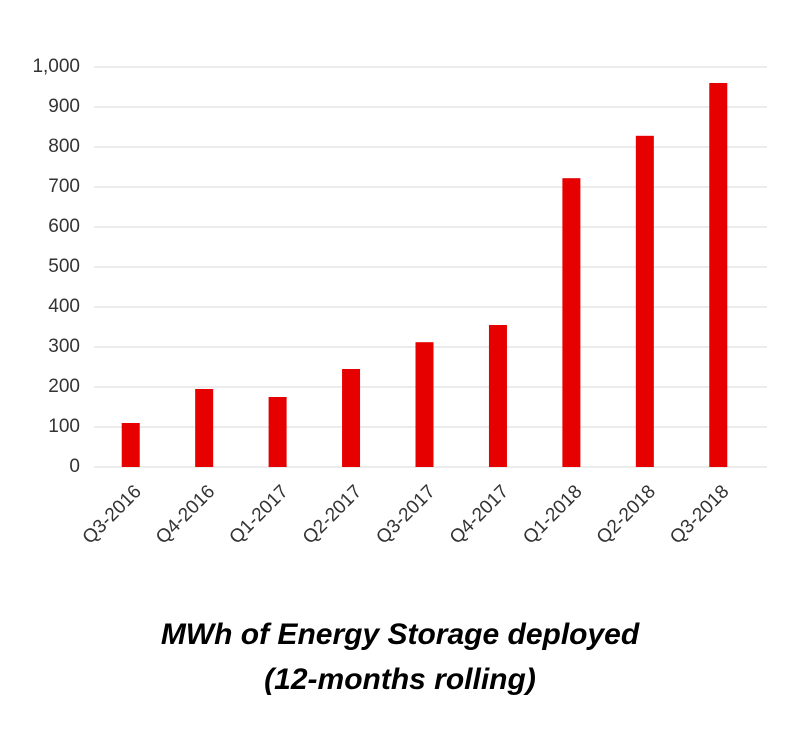  What do you see at coordinates (259, 514) in the screenshot?
I see `x-tick-label: Q1-2017` at bounding box center [259, 514].